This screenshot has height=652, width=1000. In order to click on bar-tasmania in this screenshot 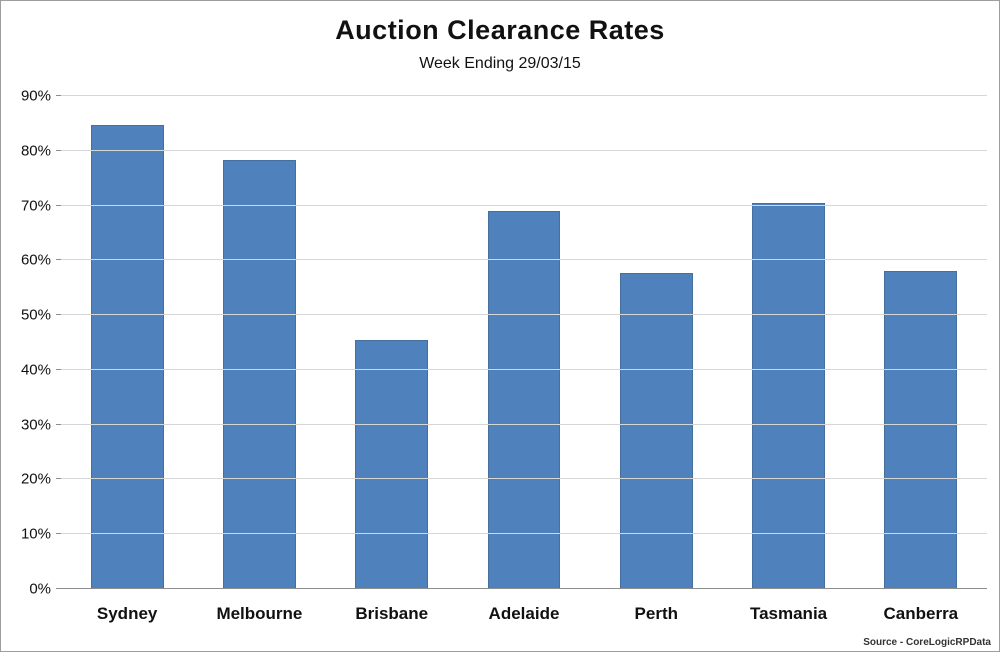, I will do `click(788, 395)`.